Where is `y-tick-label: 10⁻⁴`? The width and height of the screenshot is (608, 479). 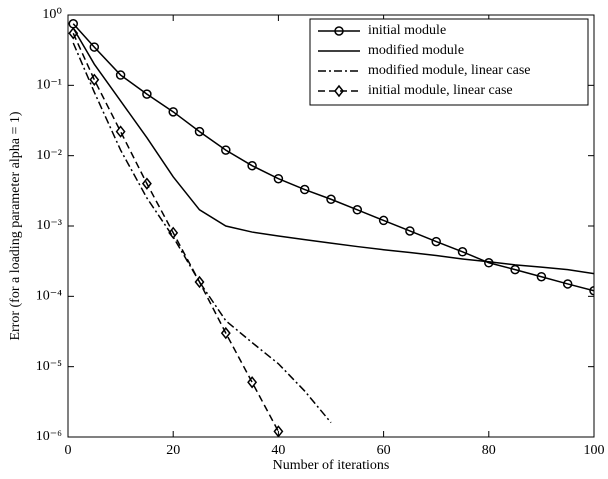
y-tick-label: 10⁻⁴ is located at coordinates (49, 296).